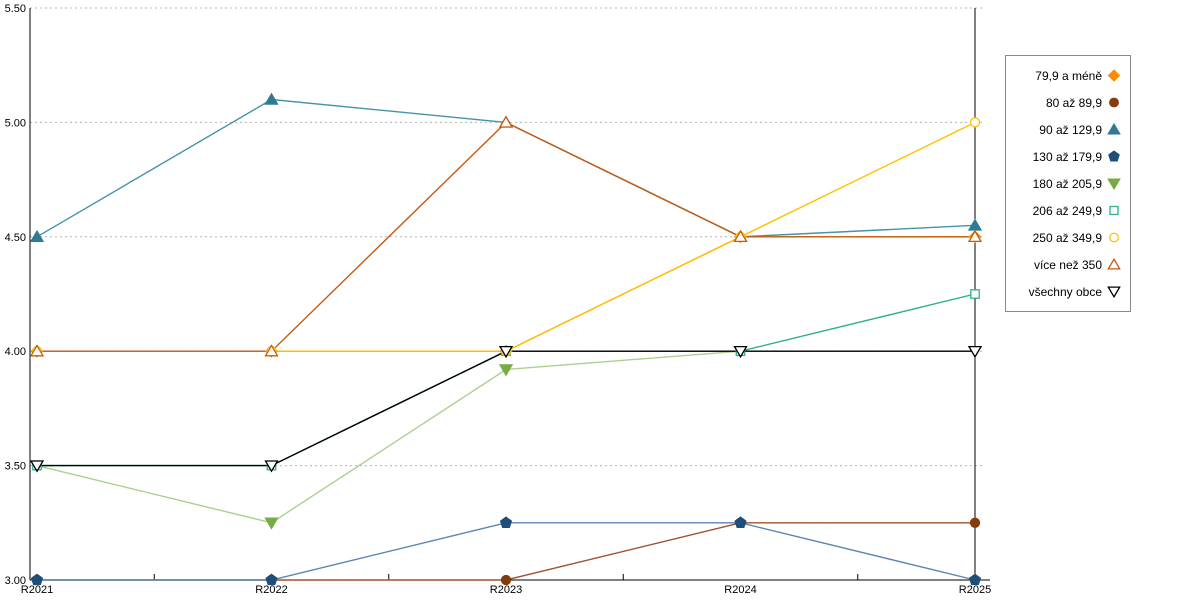 The image size is (1200, 600). I want to click on legend-item-2: 90 až 129,9, so click(1066, 129).